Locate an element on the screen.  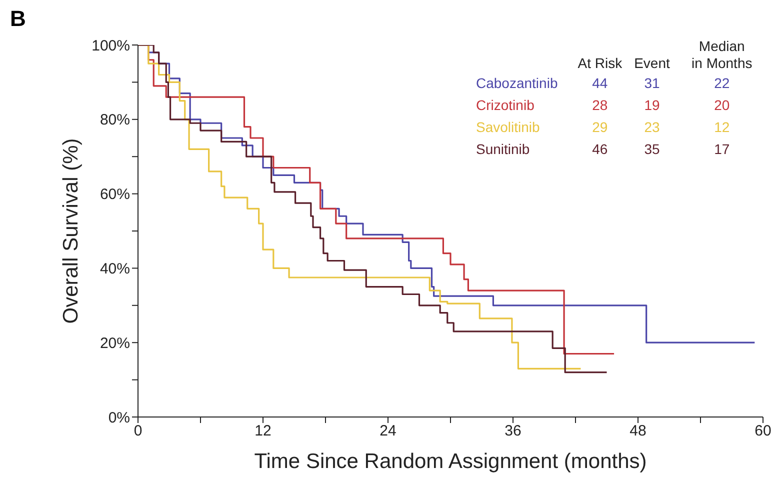
text: Cabozantinib is located at coordinates (517, 83).